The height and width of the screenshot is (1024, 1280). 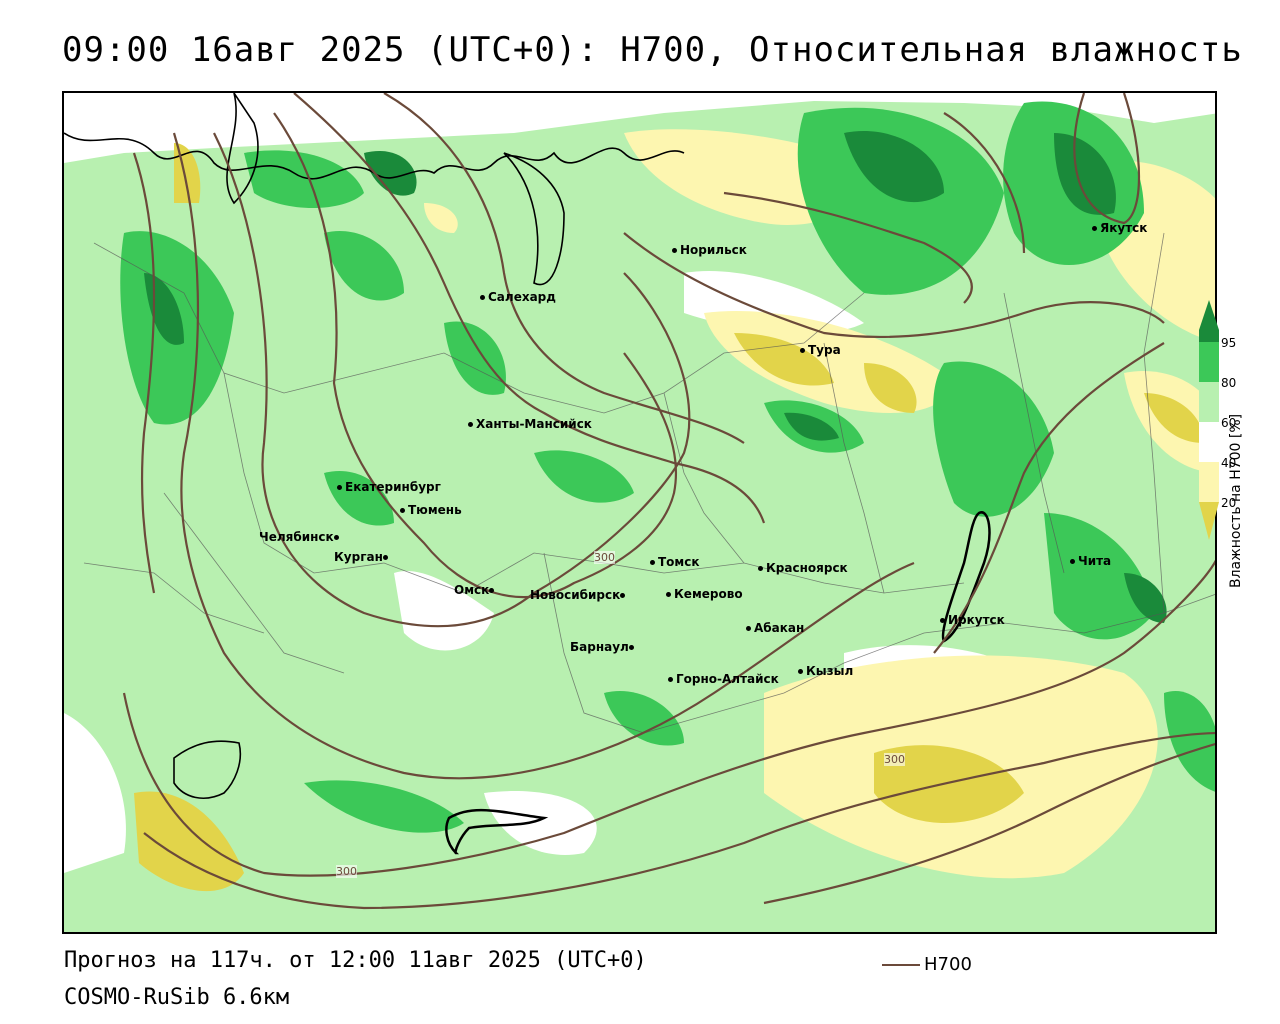 I want to click on city-abakan: Абакан, so click(x=775, y=628).